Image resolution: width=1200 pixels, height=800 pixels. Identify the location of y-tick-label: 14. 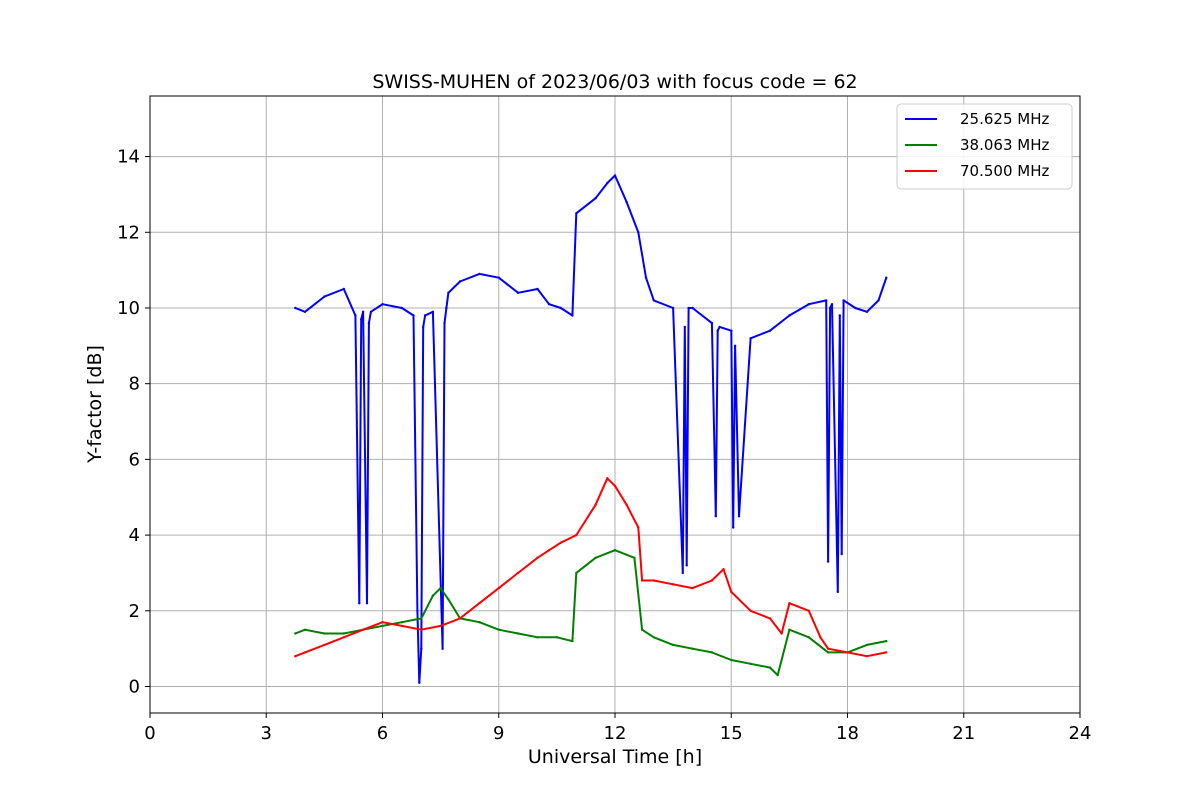
(128, 157).